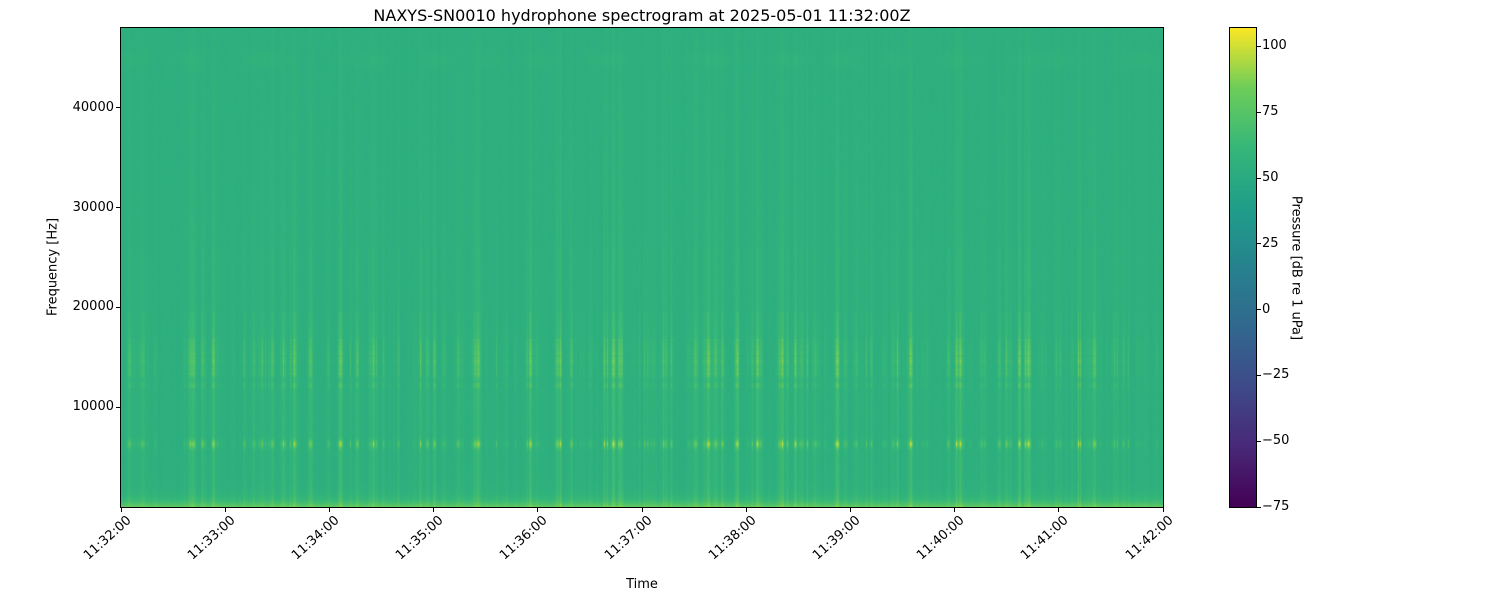  Describe the element at coordinates (1045, 538) in the screenshot. I see `x-tick-label: 11:41:00` at that location.